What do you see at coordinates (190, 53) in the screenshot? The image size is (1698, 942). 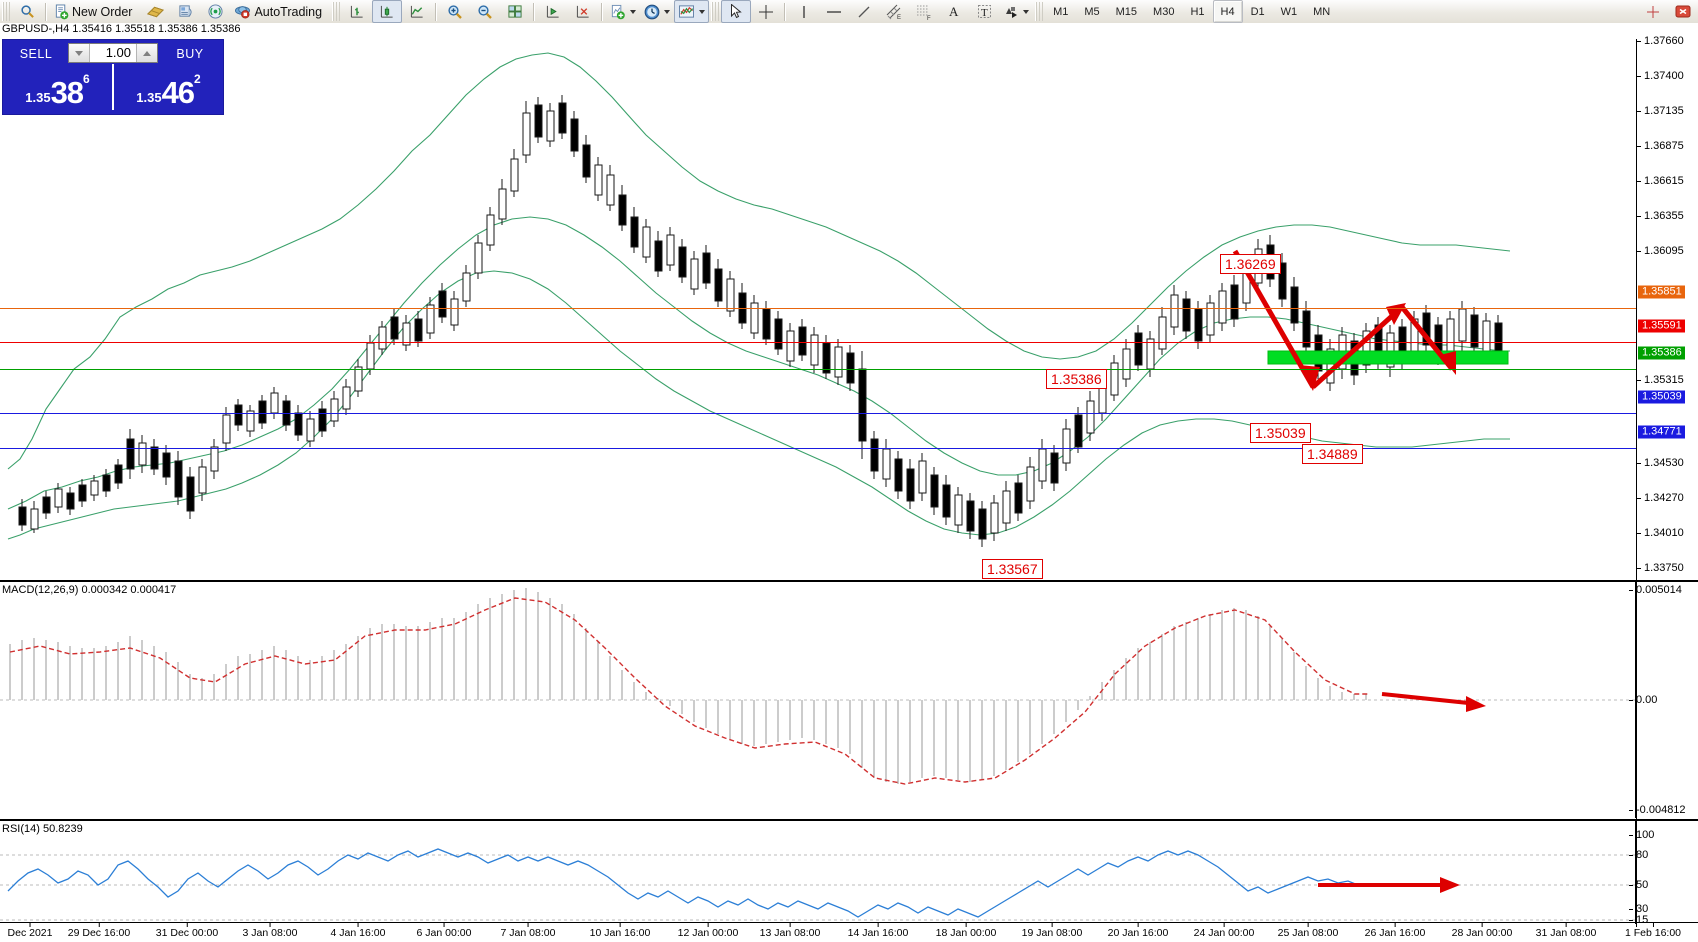 I see `buy-button: BUY` at bounding box center [190, 53].